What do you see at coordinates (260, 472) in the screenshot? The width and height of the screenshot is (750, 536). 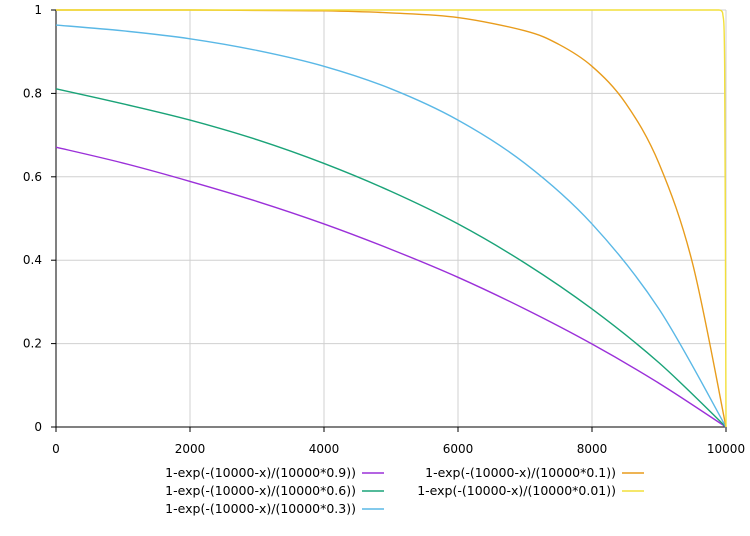 I see `legend-label: 1-exp(-(10000-x)/(10000*0.9))` at bounding box center [260, 472].